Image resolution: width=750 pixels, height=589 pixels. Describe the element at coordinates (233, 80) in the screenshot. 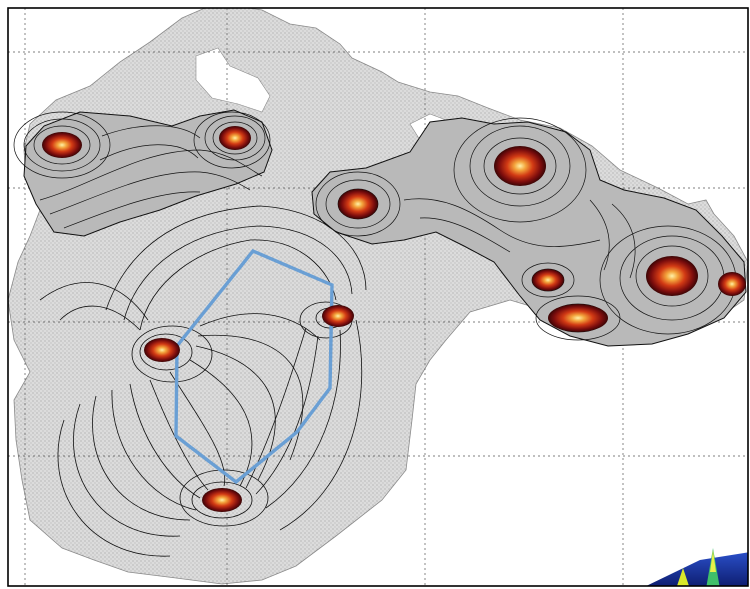

I see `lake-gap` at that location.